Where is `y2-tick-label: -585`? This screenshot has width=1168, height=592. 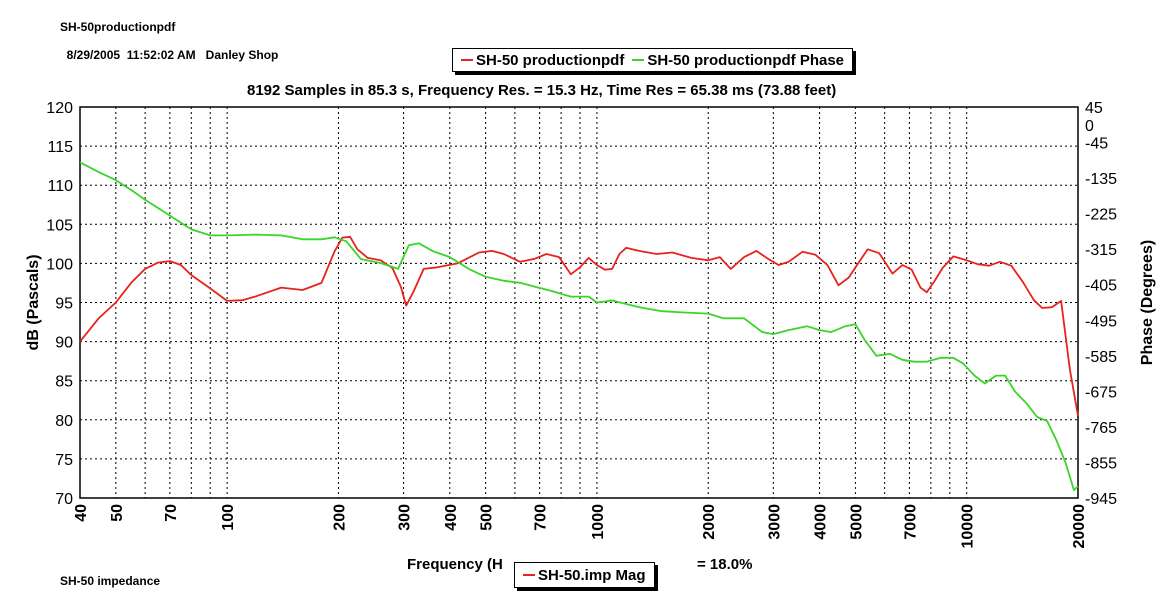 y2-tick-label: -585 is located at coordinates (1101, 357).